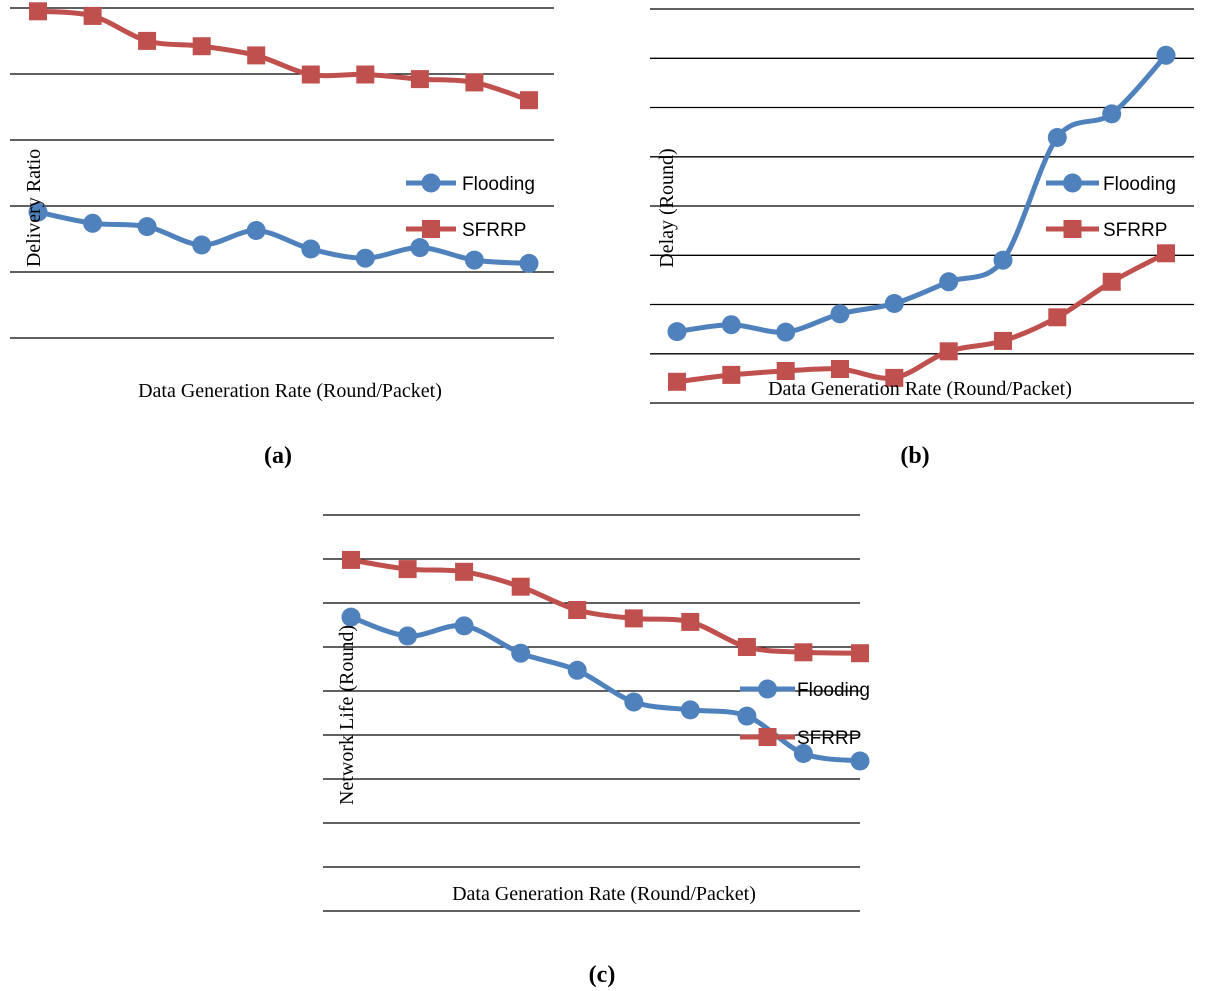 This screenshot has height=991, width=1205. Describe the element at coordinates (914, 456) in the screenshot. I see `panel-caption: (b)` at that location.